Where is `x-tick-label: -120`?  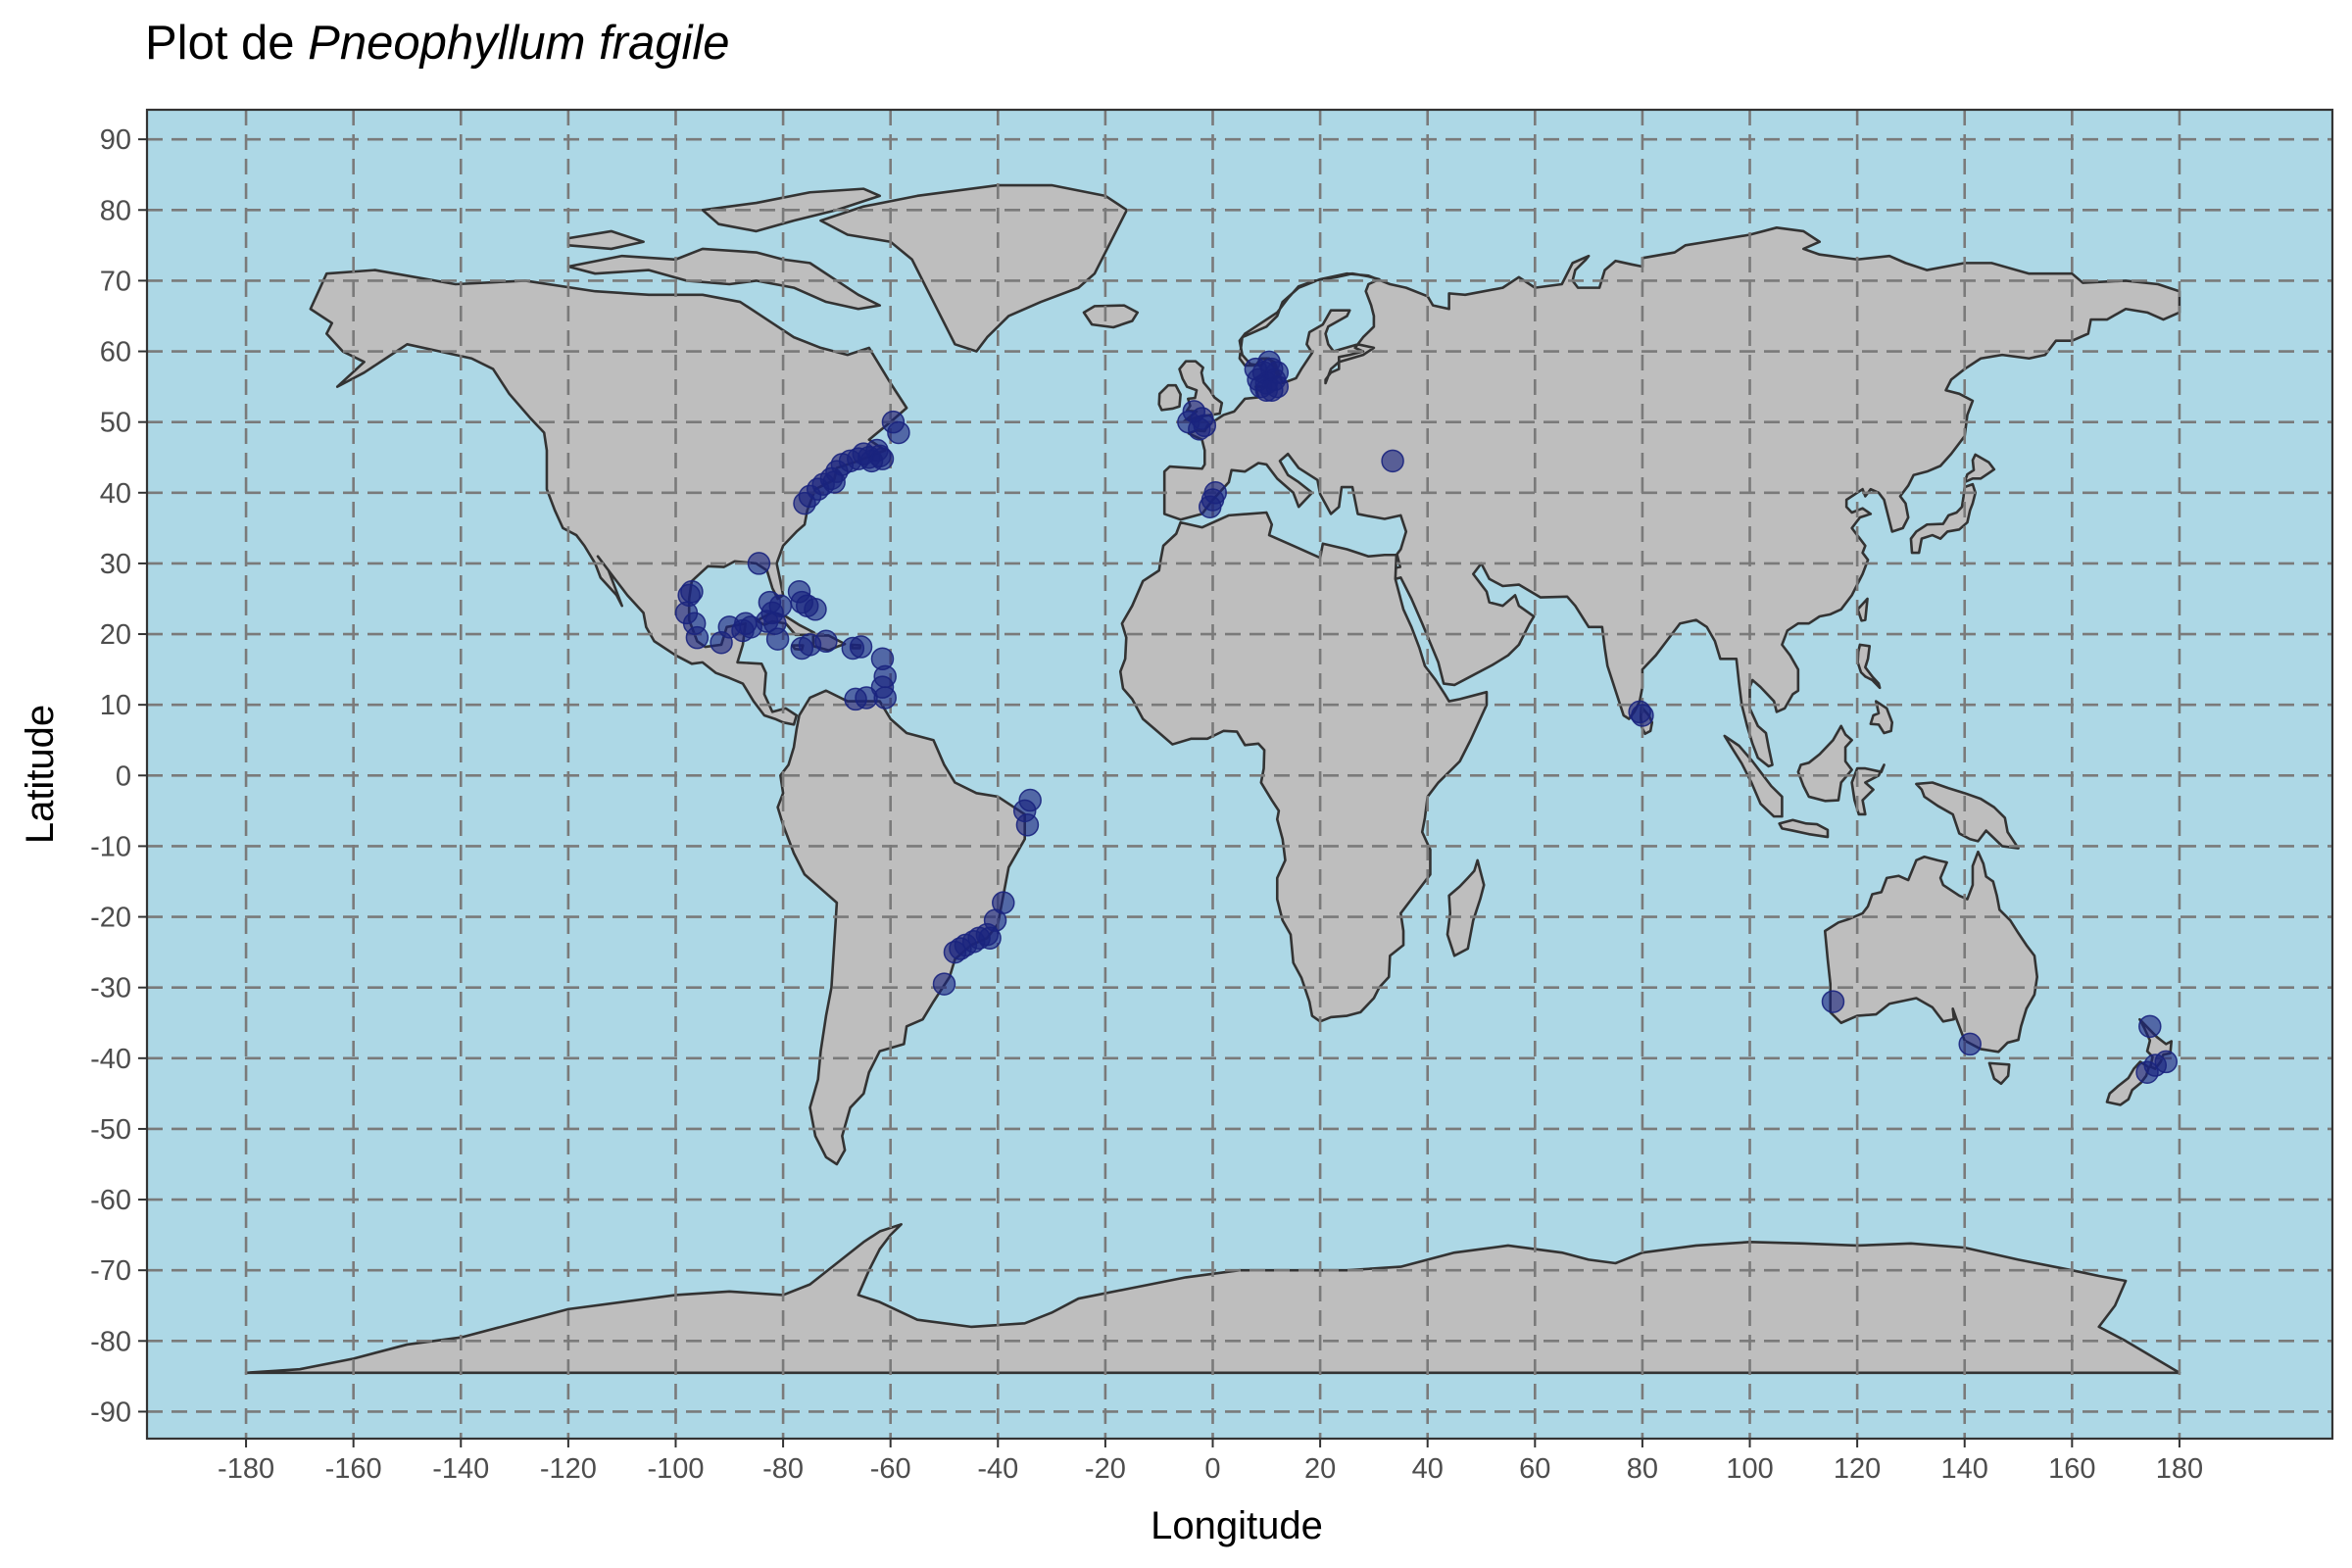 x-tick-label: -120 is located at coordinates (568, 1469).